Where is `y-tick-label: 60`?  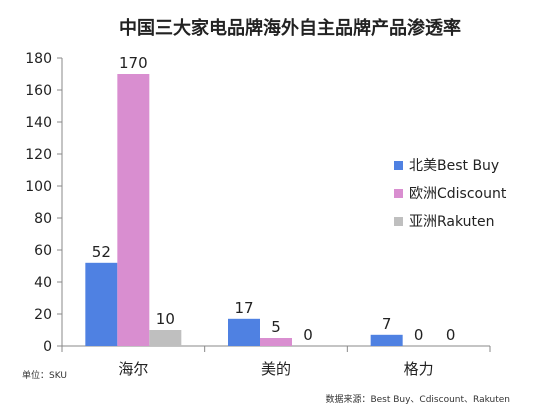 y-tick-label: 60 is located at coordinates (43, 251).